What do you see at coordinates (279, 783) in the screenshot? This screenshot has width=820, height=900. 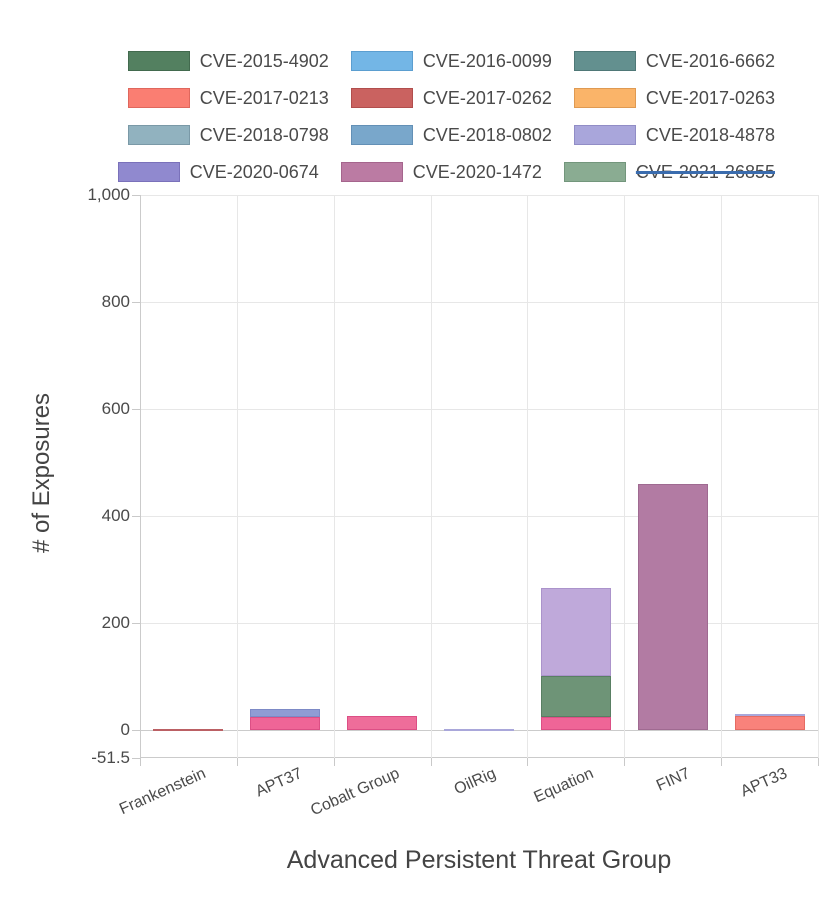 I see `x-tick-label-apt37: APT37` at bounding box center [279, 783].